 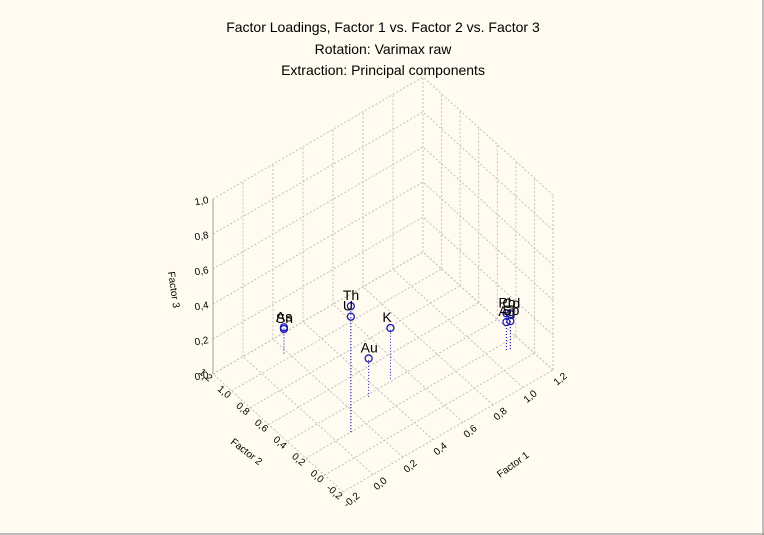 I want to click on point-label-th: Th, so click(x=351, y=295).